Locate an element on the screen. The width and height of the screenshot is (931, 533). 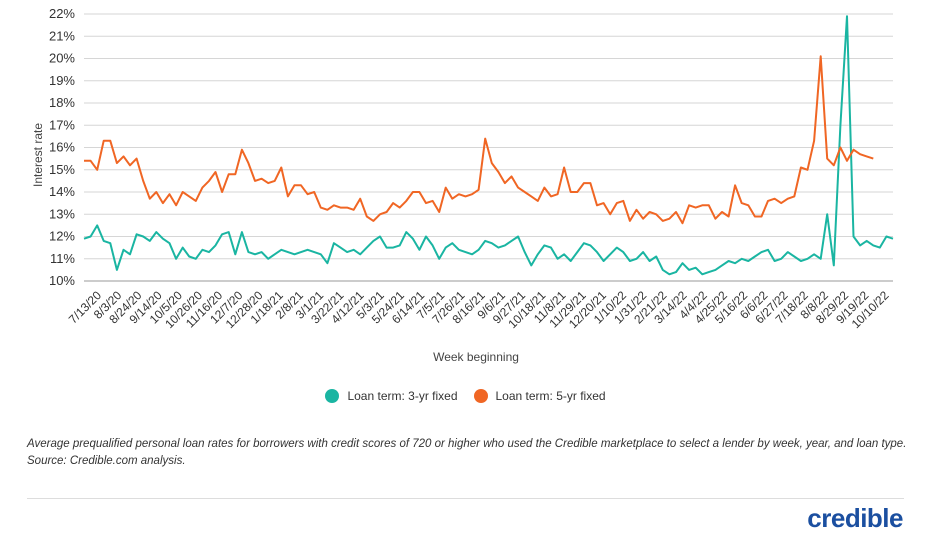
legend-item-5yr: Loan term: 5-yr fixed is located at coordinates (539, 396).